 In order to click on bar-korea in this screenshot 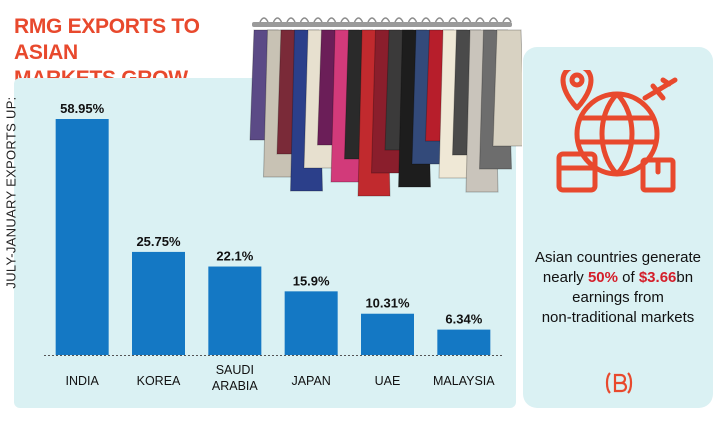, I will do `click(158, 303)`.